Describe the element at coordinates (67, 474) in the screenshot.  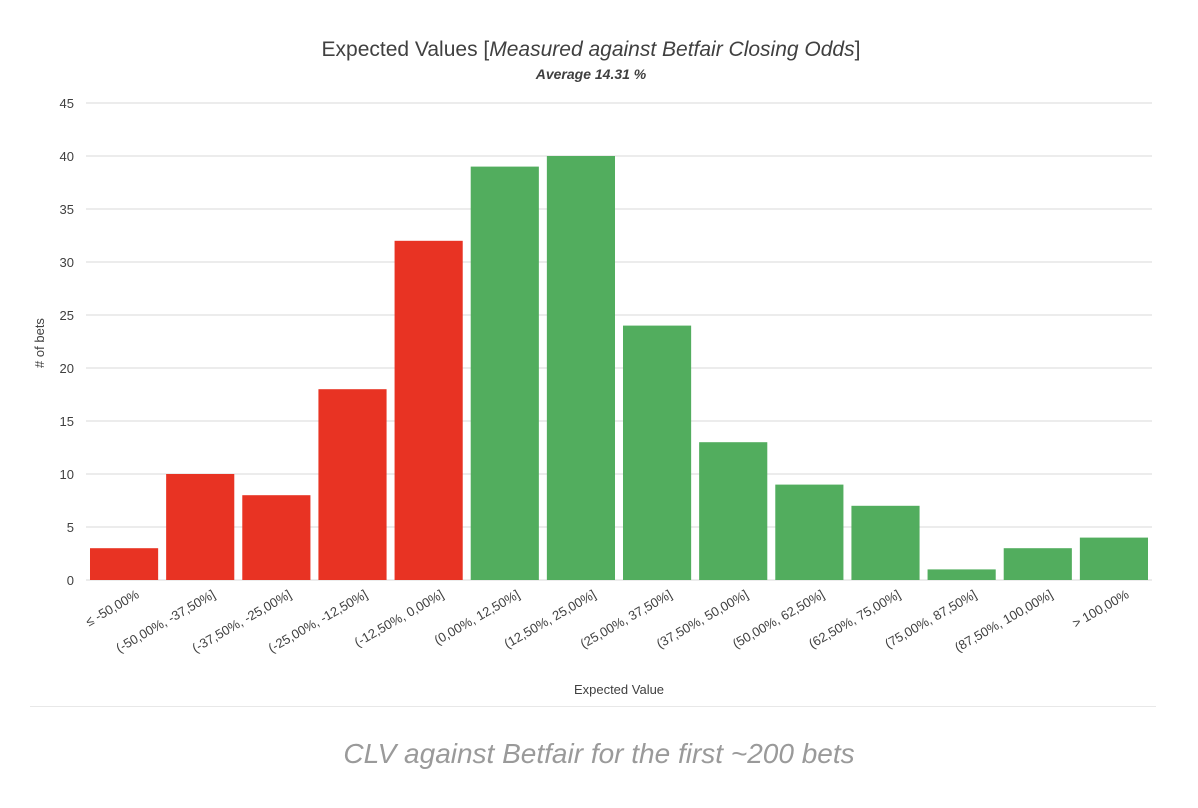
I see `y-tick-label: 10` at that location.